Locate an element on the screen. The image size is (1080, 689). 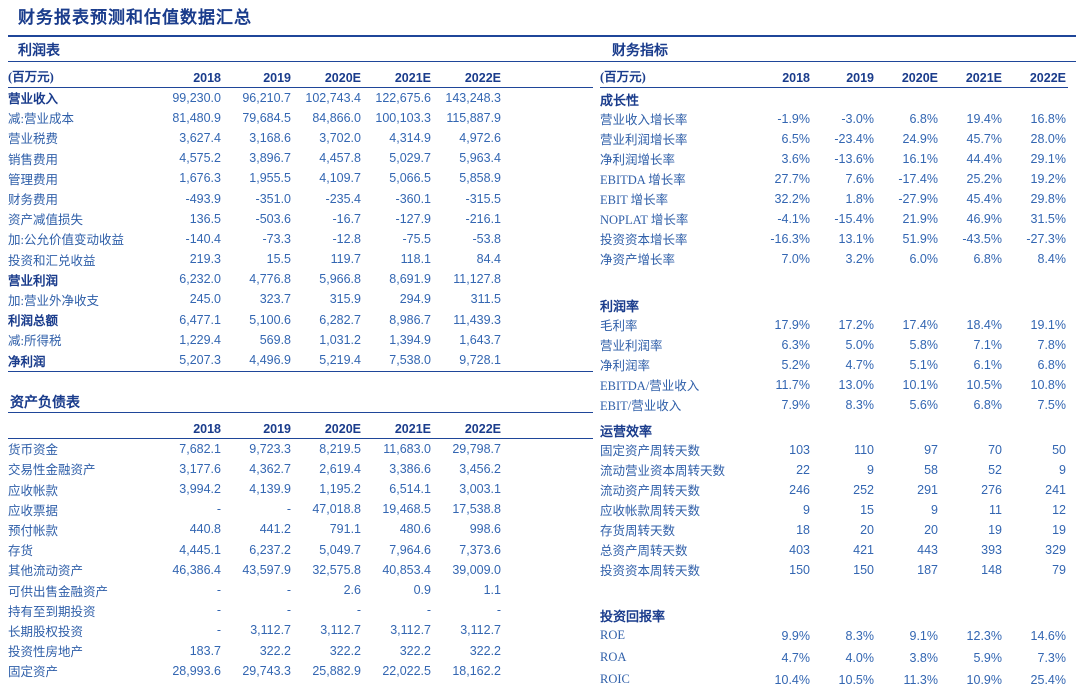
cell-value: -503.6 is located at coordinates (273, 218).